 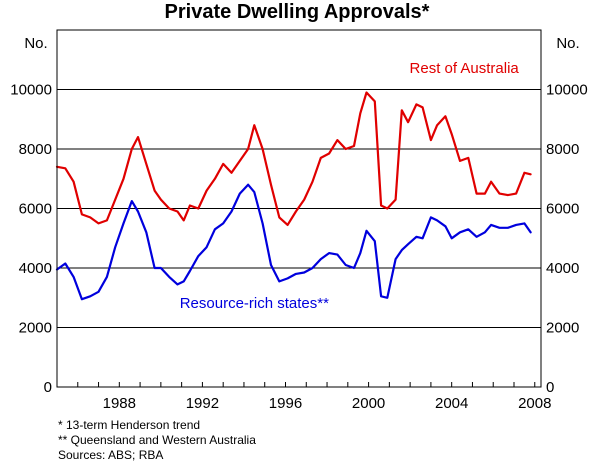 What do you see at coordinates (562, 268) in the screenshot?
I see `y-tick-label-right: 4000` at bounding box center [562, 268].